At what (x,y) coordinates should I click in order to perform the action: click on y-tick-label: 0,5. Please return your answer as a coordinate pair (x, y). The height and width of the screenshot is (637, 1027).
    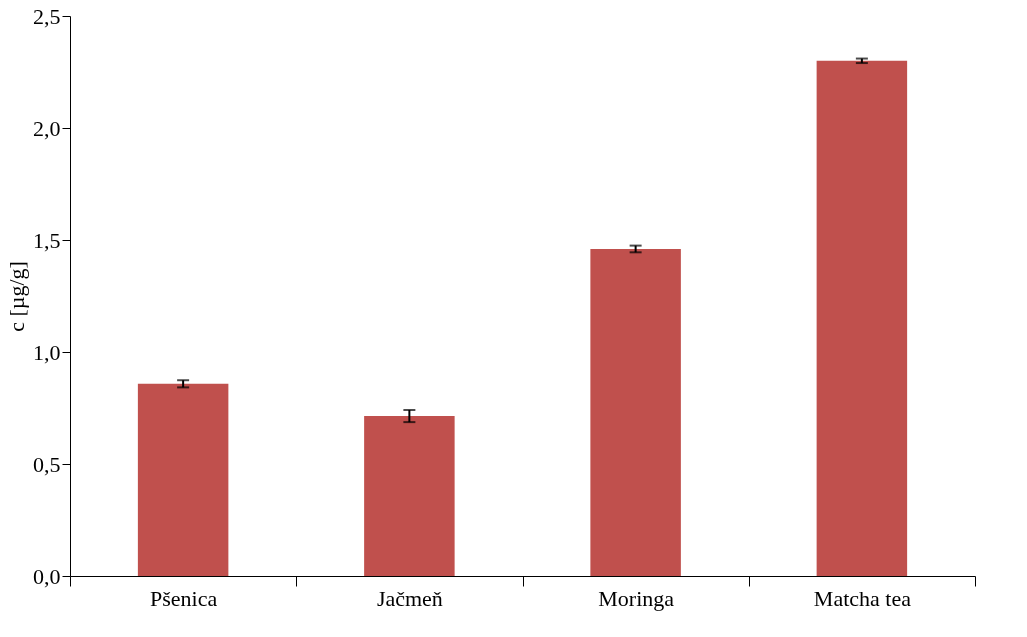
    Looking at the image, I should click on (47, 464).